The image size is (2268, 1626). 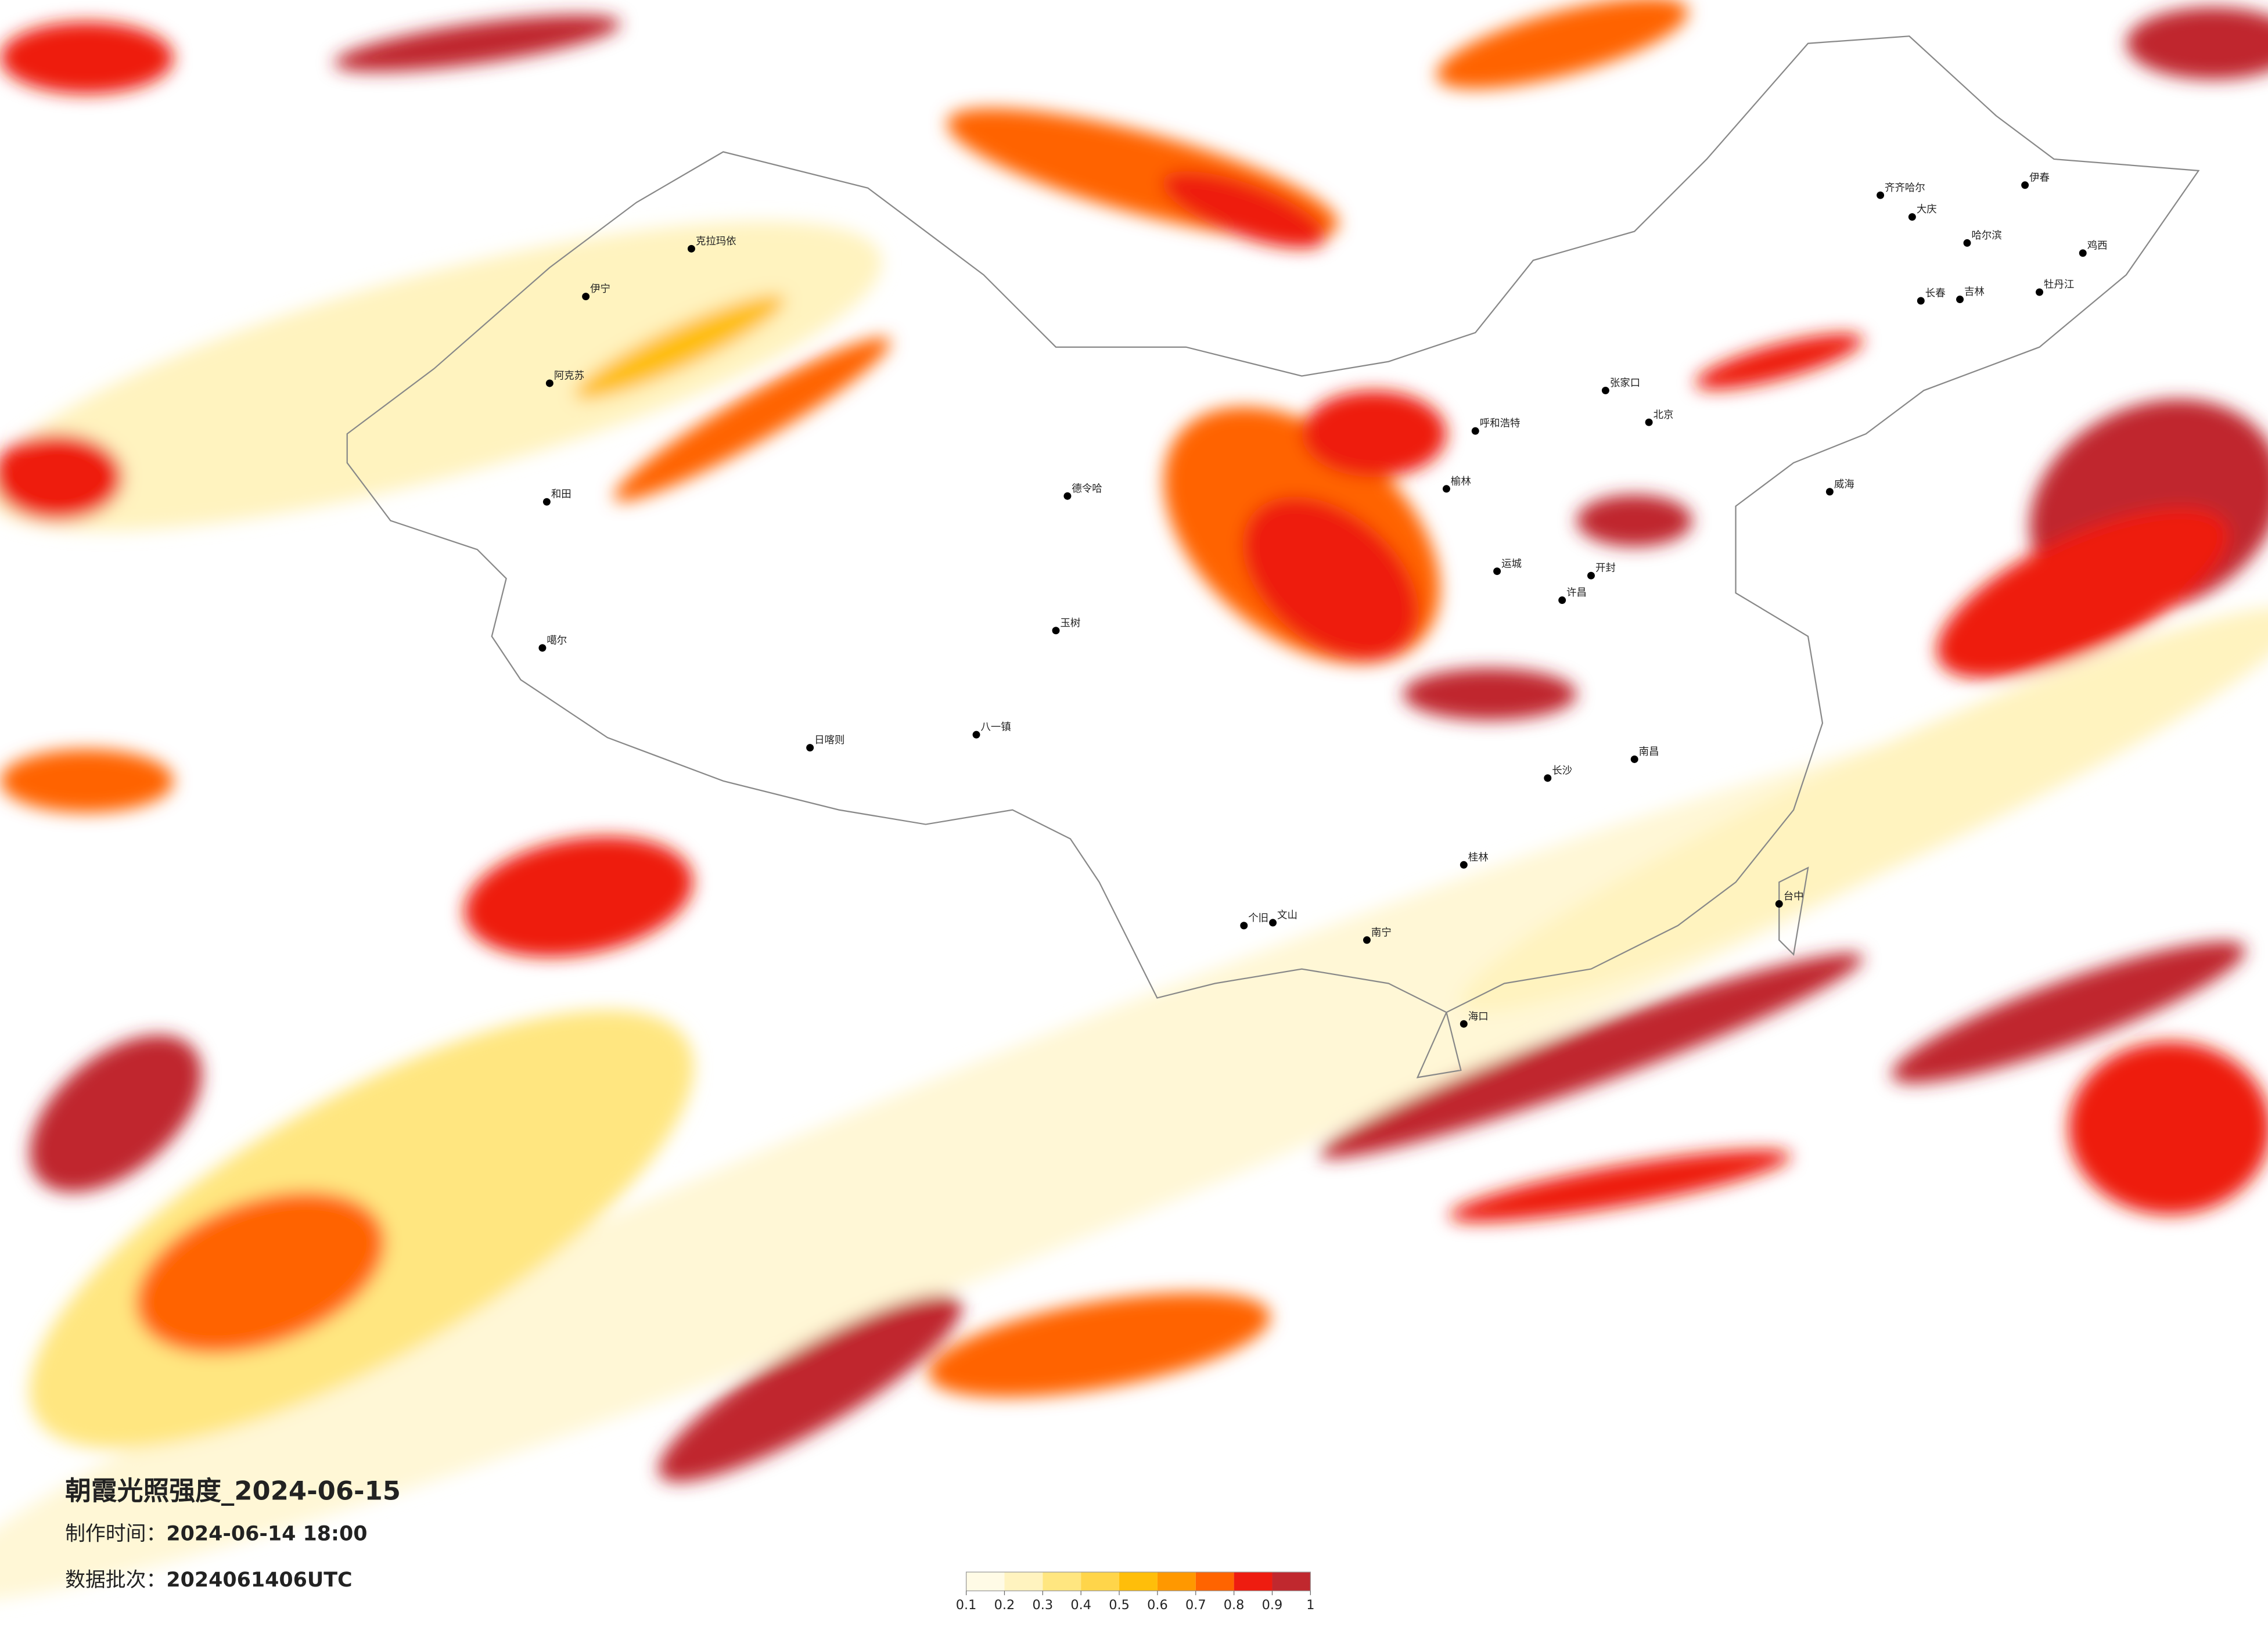 I want to click on legend-tick-label: 0.2, so click(x=1004, y=1606).